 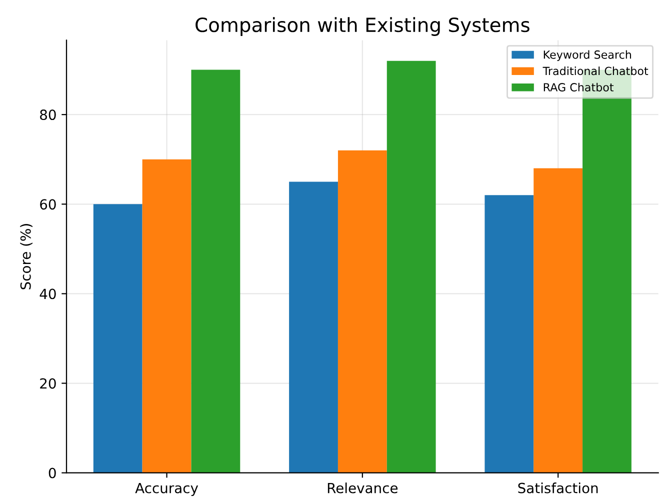 I want to click on legend-label: Keyword Search, so click(x=588, y=55).